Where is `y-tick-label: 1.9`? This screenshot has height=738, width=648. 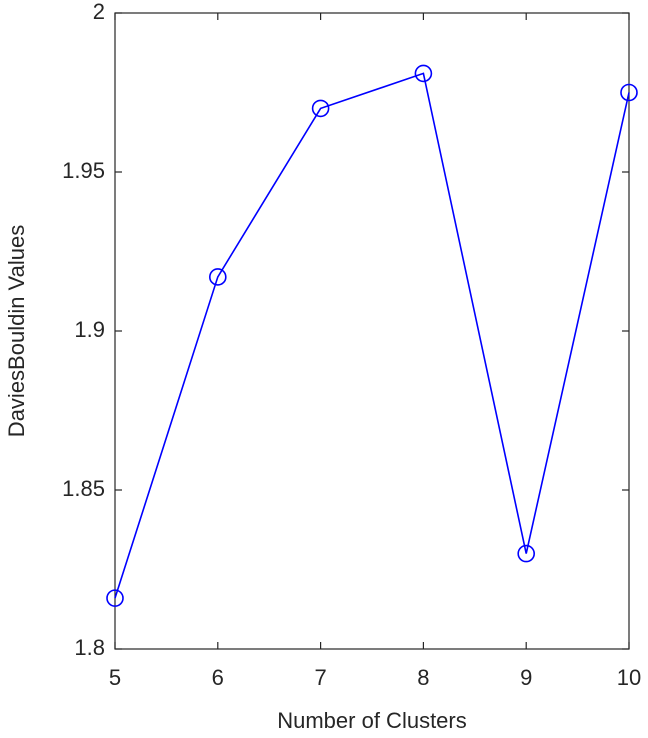 y-tick-label: 1.9 is located at coordinates (89, 329).